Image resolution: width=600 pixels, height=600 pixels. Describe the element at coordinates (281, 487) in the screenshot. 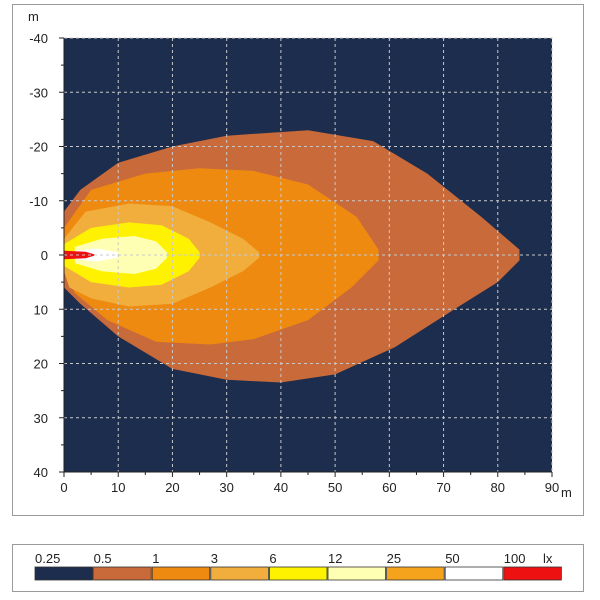

I see `x-tick-label: 40` at that location.